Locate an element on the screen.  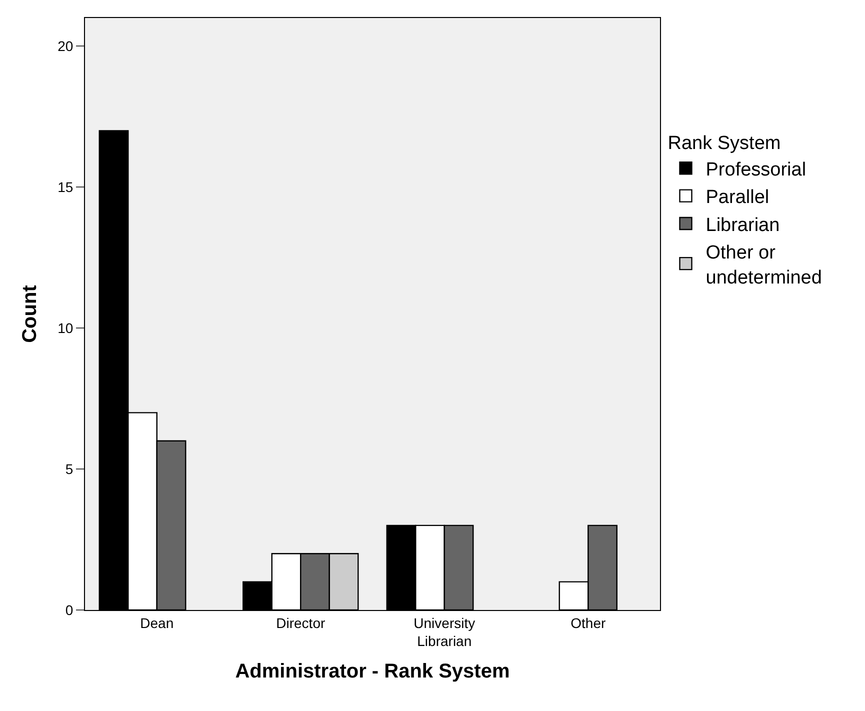
x-tick-label: Dean is located at coordinates (157, 622).